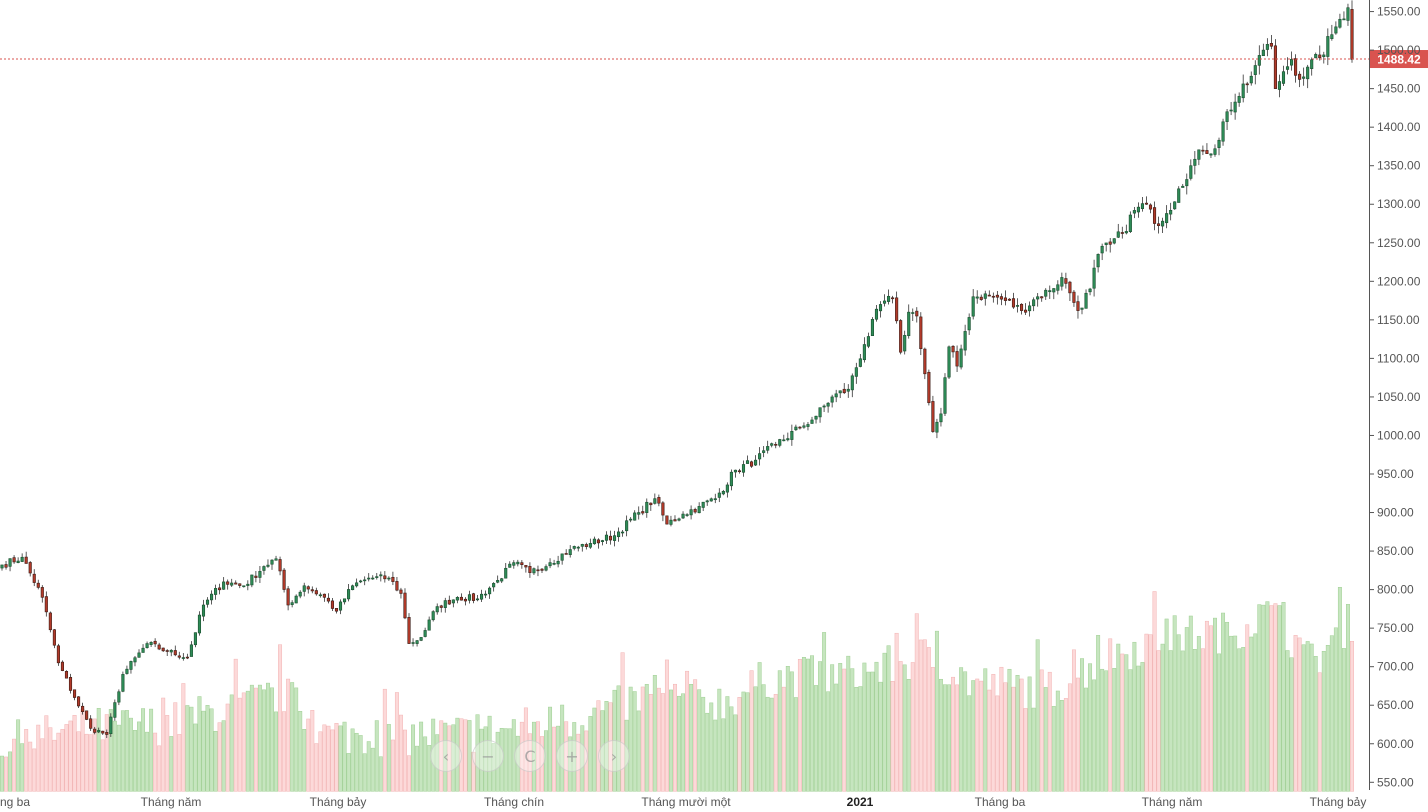 This screenshot has height=812, width=1428. What do you see at coordinates (1399, 435) in the screenshot?
I see `price-tick-label: 1000.00` at bounding box center [1399, 435].